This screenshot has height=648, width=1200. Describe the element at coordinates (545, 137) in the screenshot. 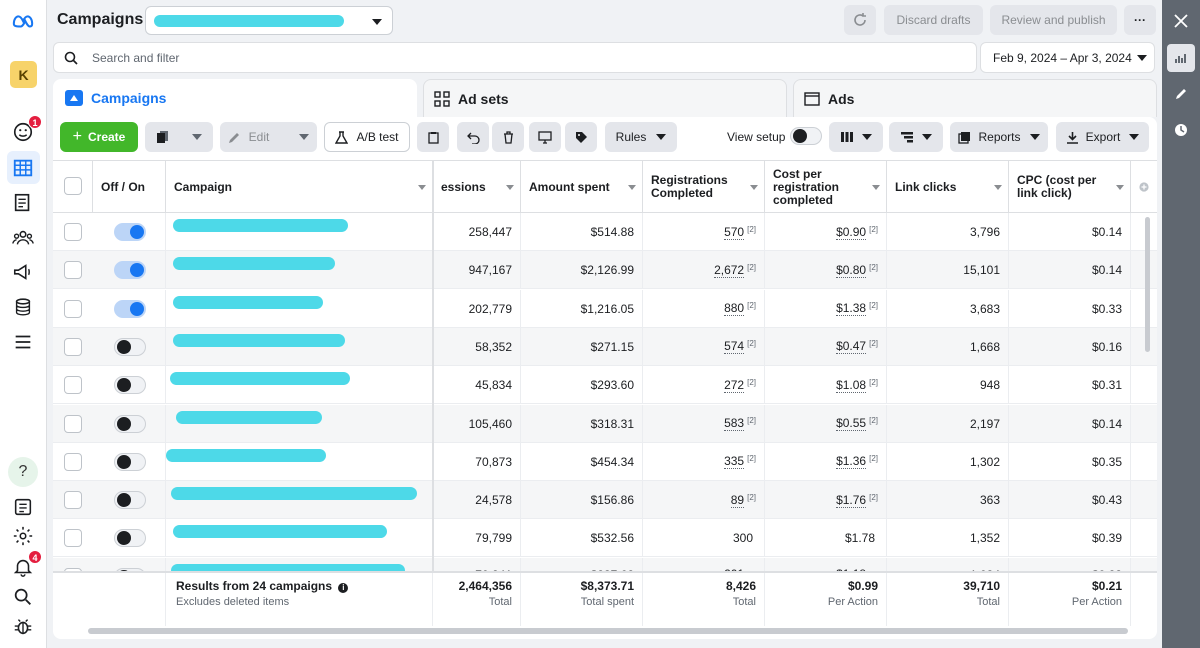

I see `preview-button` at that location.